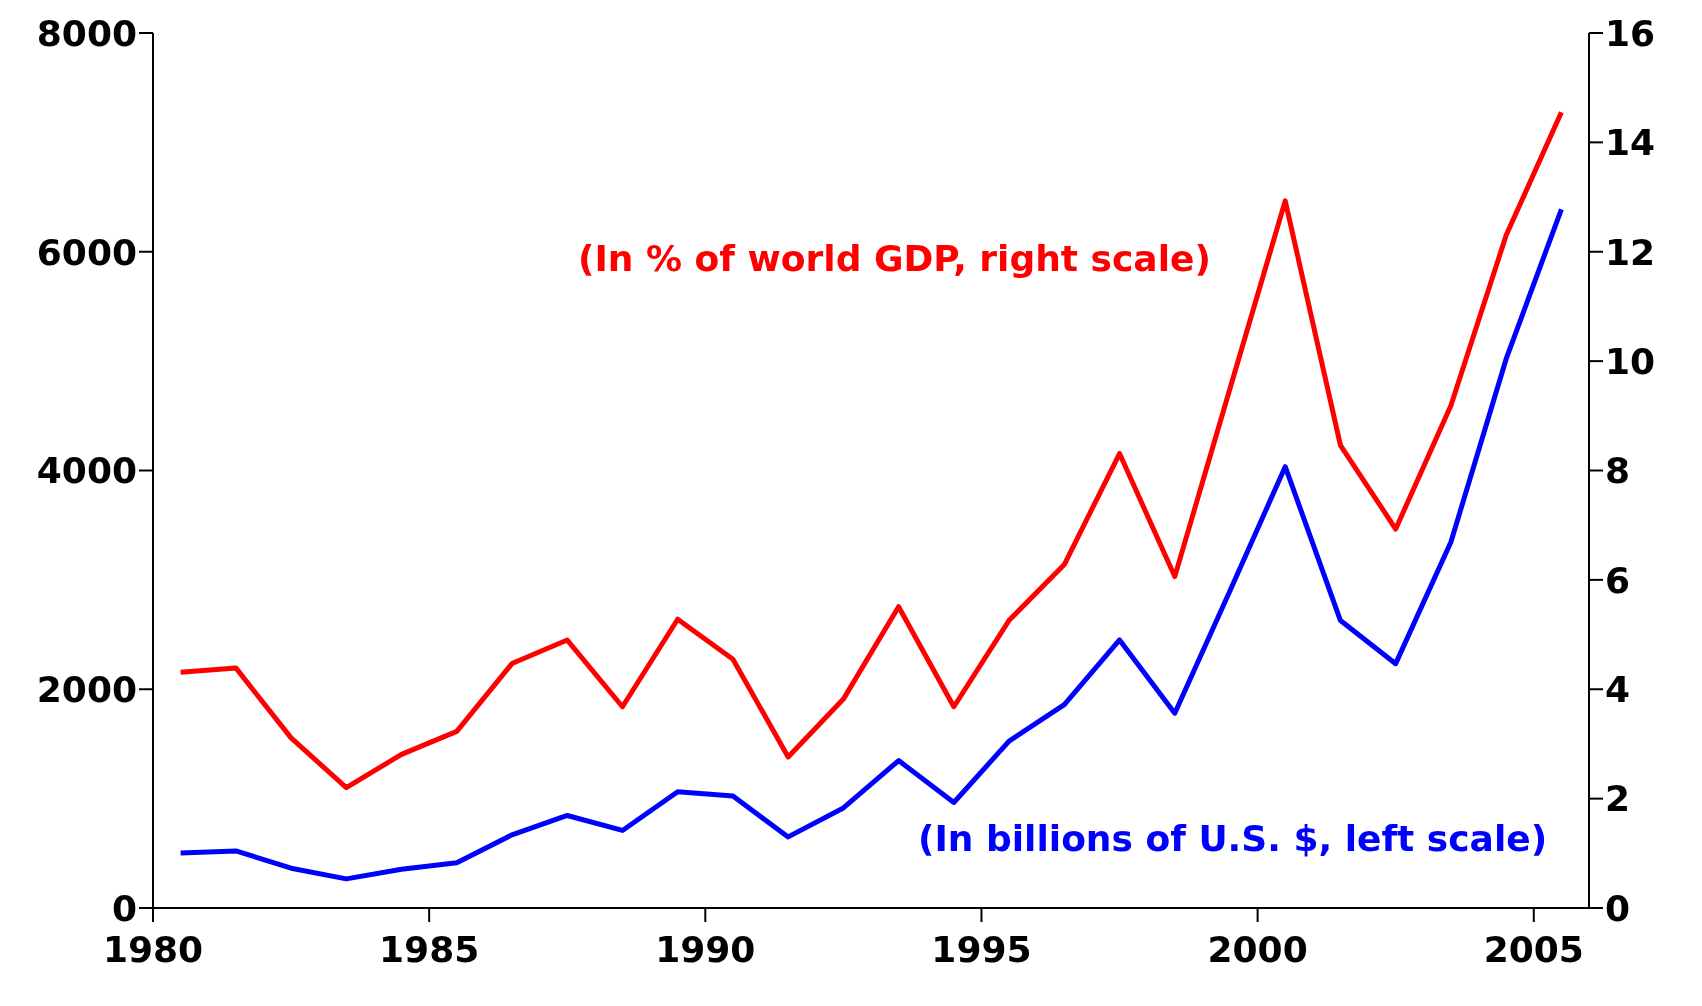 This screenshot has height=1006, width=1702. What do you see at coordinates (86, 471) in the screenshot?
I see `y-tick-label: 4000` at bounding box center [86, 471].